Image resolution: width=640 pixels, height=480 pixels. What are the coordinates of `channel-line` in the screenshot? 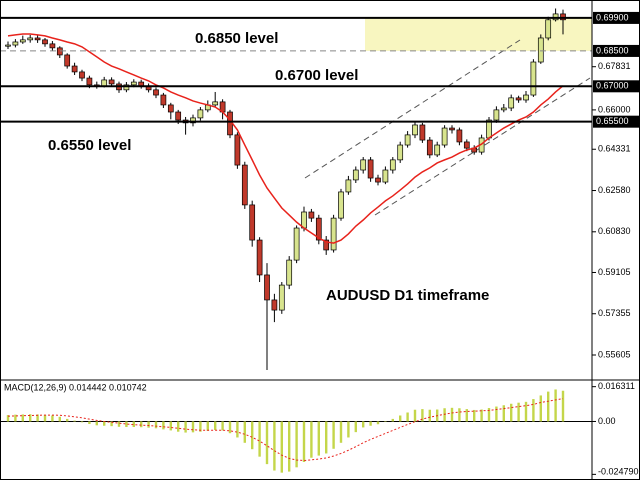 It's located at (412, 109).